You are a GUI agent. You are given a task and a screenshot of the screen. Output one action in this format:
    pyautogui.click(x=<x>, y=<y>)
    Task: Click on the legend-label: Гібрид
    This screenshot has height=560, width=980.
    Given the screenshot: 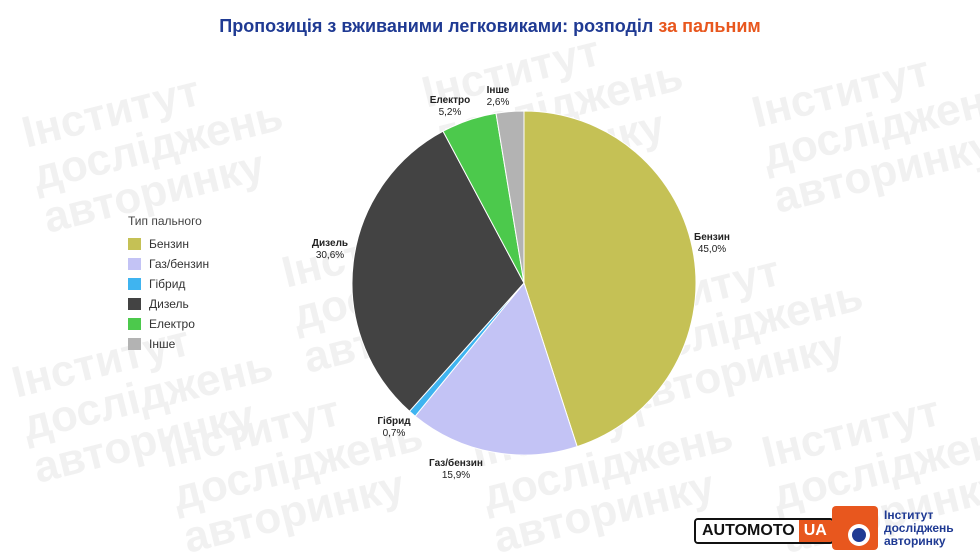 What is the action you would take?
    pyautogui.click(x=167, y=284)
    